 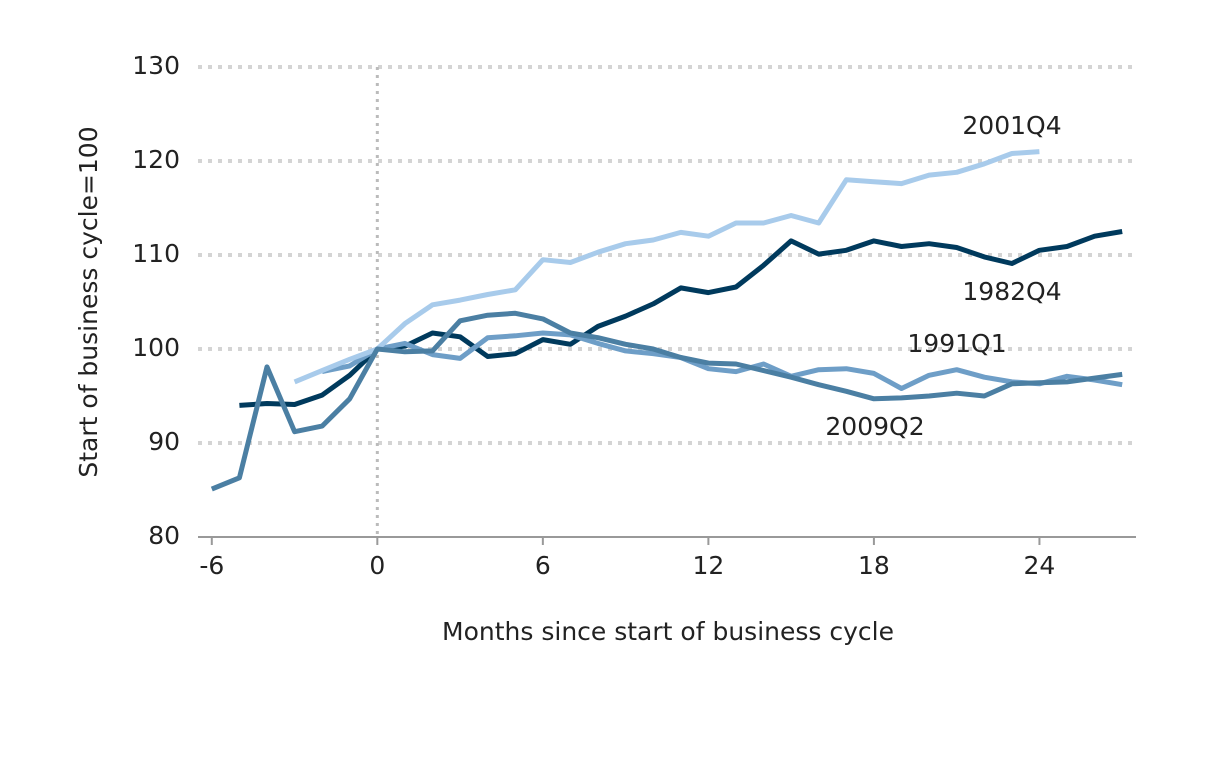 I want to click on y-axis-title: Start of business cycle=100, so click(x=88, y=301).